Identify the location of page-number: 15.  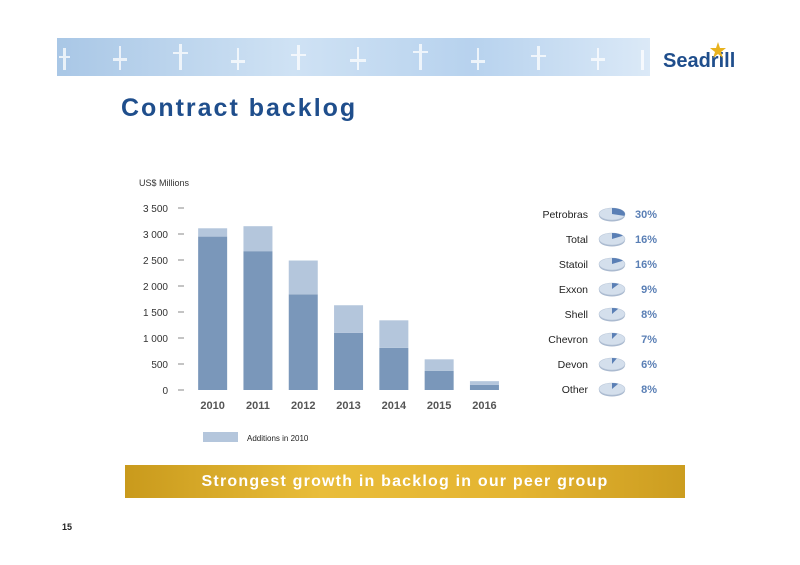
(67, 527).